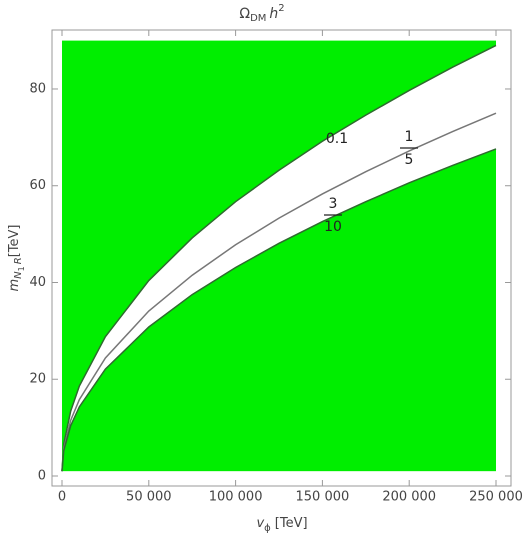 The height and width of the screenshot is (539, 523). What do you see at coordinates (236, 497) in the screenshot?
I see `x-tick-label: 100 000` at bounding box center [236, 497].